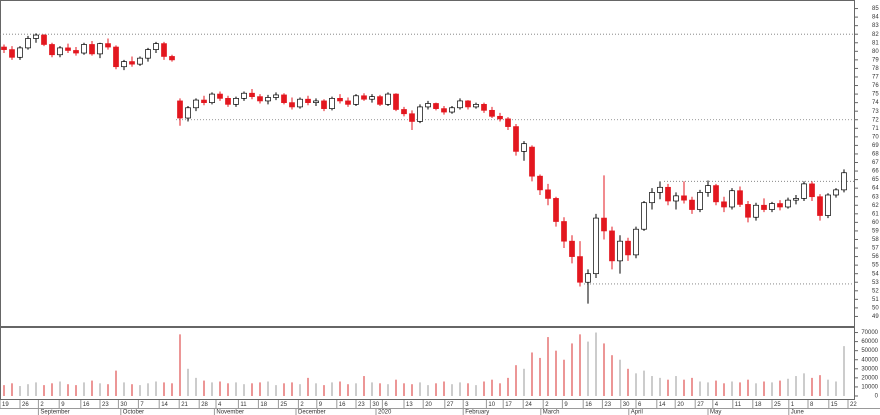 This screenshot has height=415, width=880. Describe the element at coordinates (875, 172) in the screenshot. I see `y-tick-label: 66` at that location.